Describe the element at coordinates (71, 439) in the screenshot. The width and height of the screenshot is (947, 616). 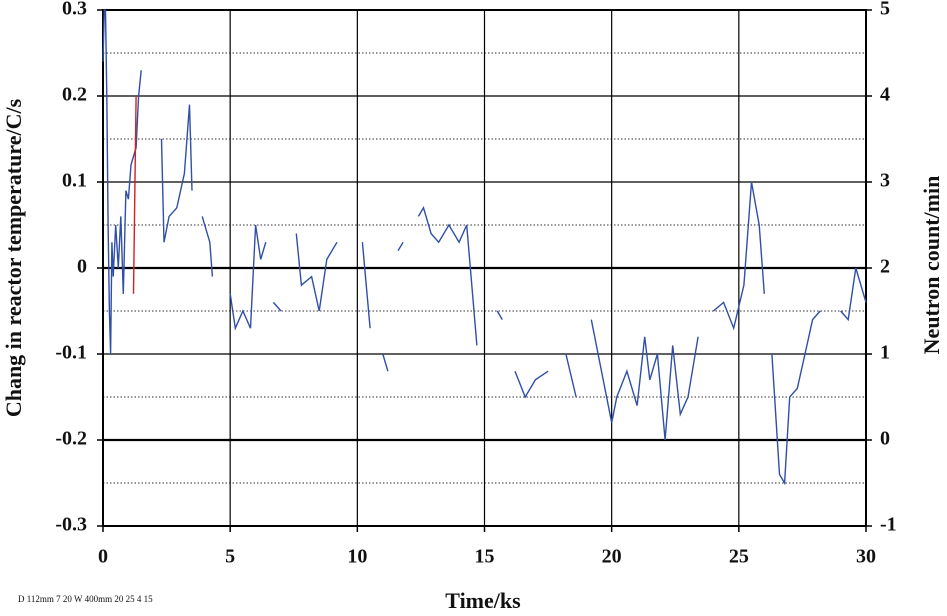
I see `y-tick-label: -0.2` at that location.